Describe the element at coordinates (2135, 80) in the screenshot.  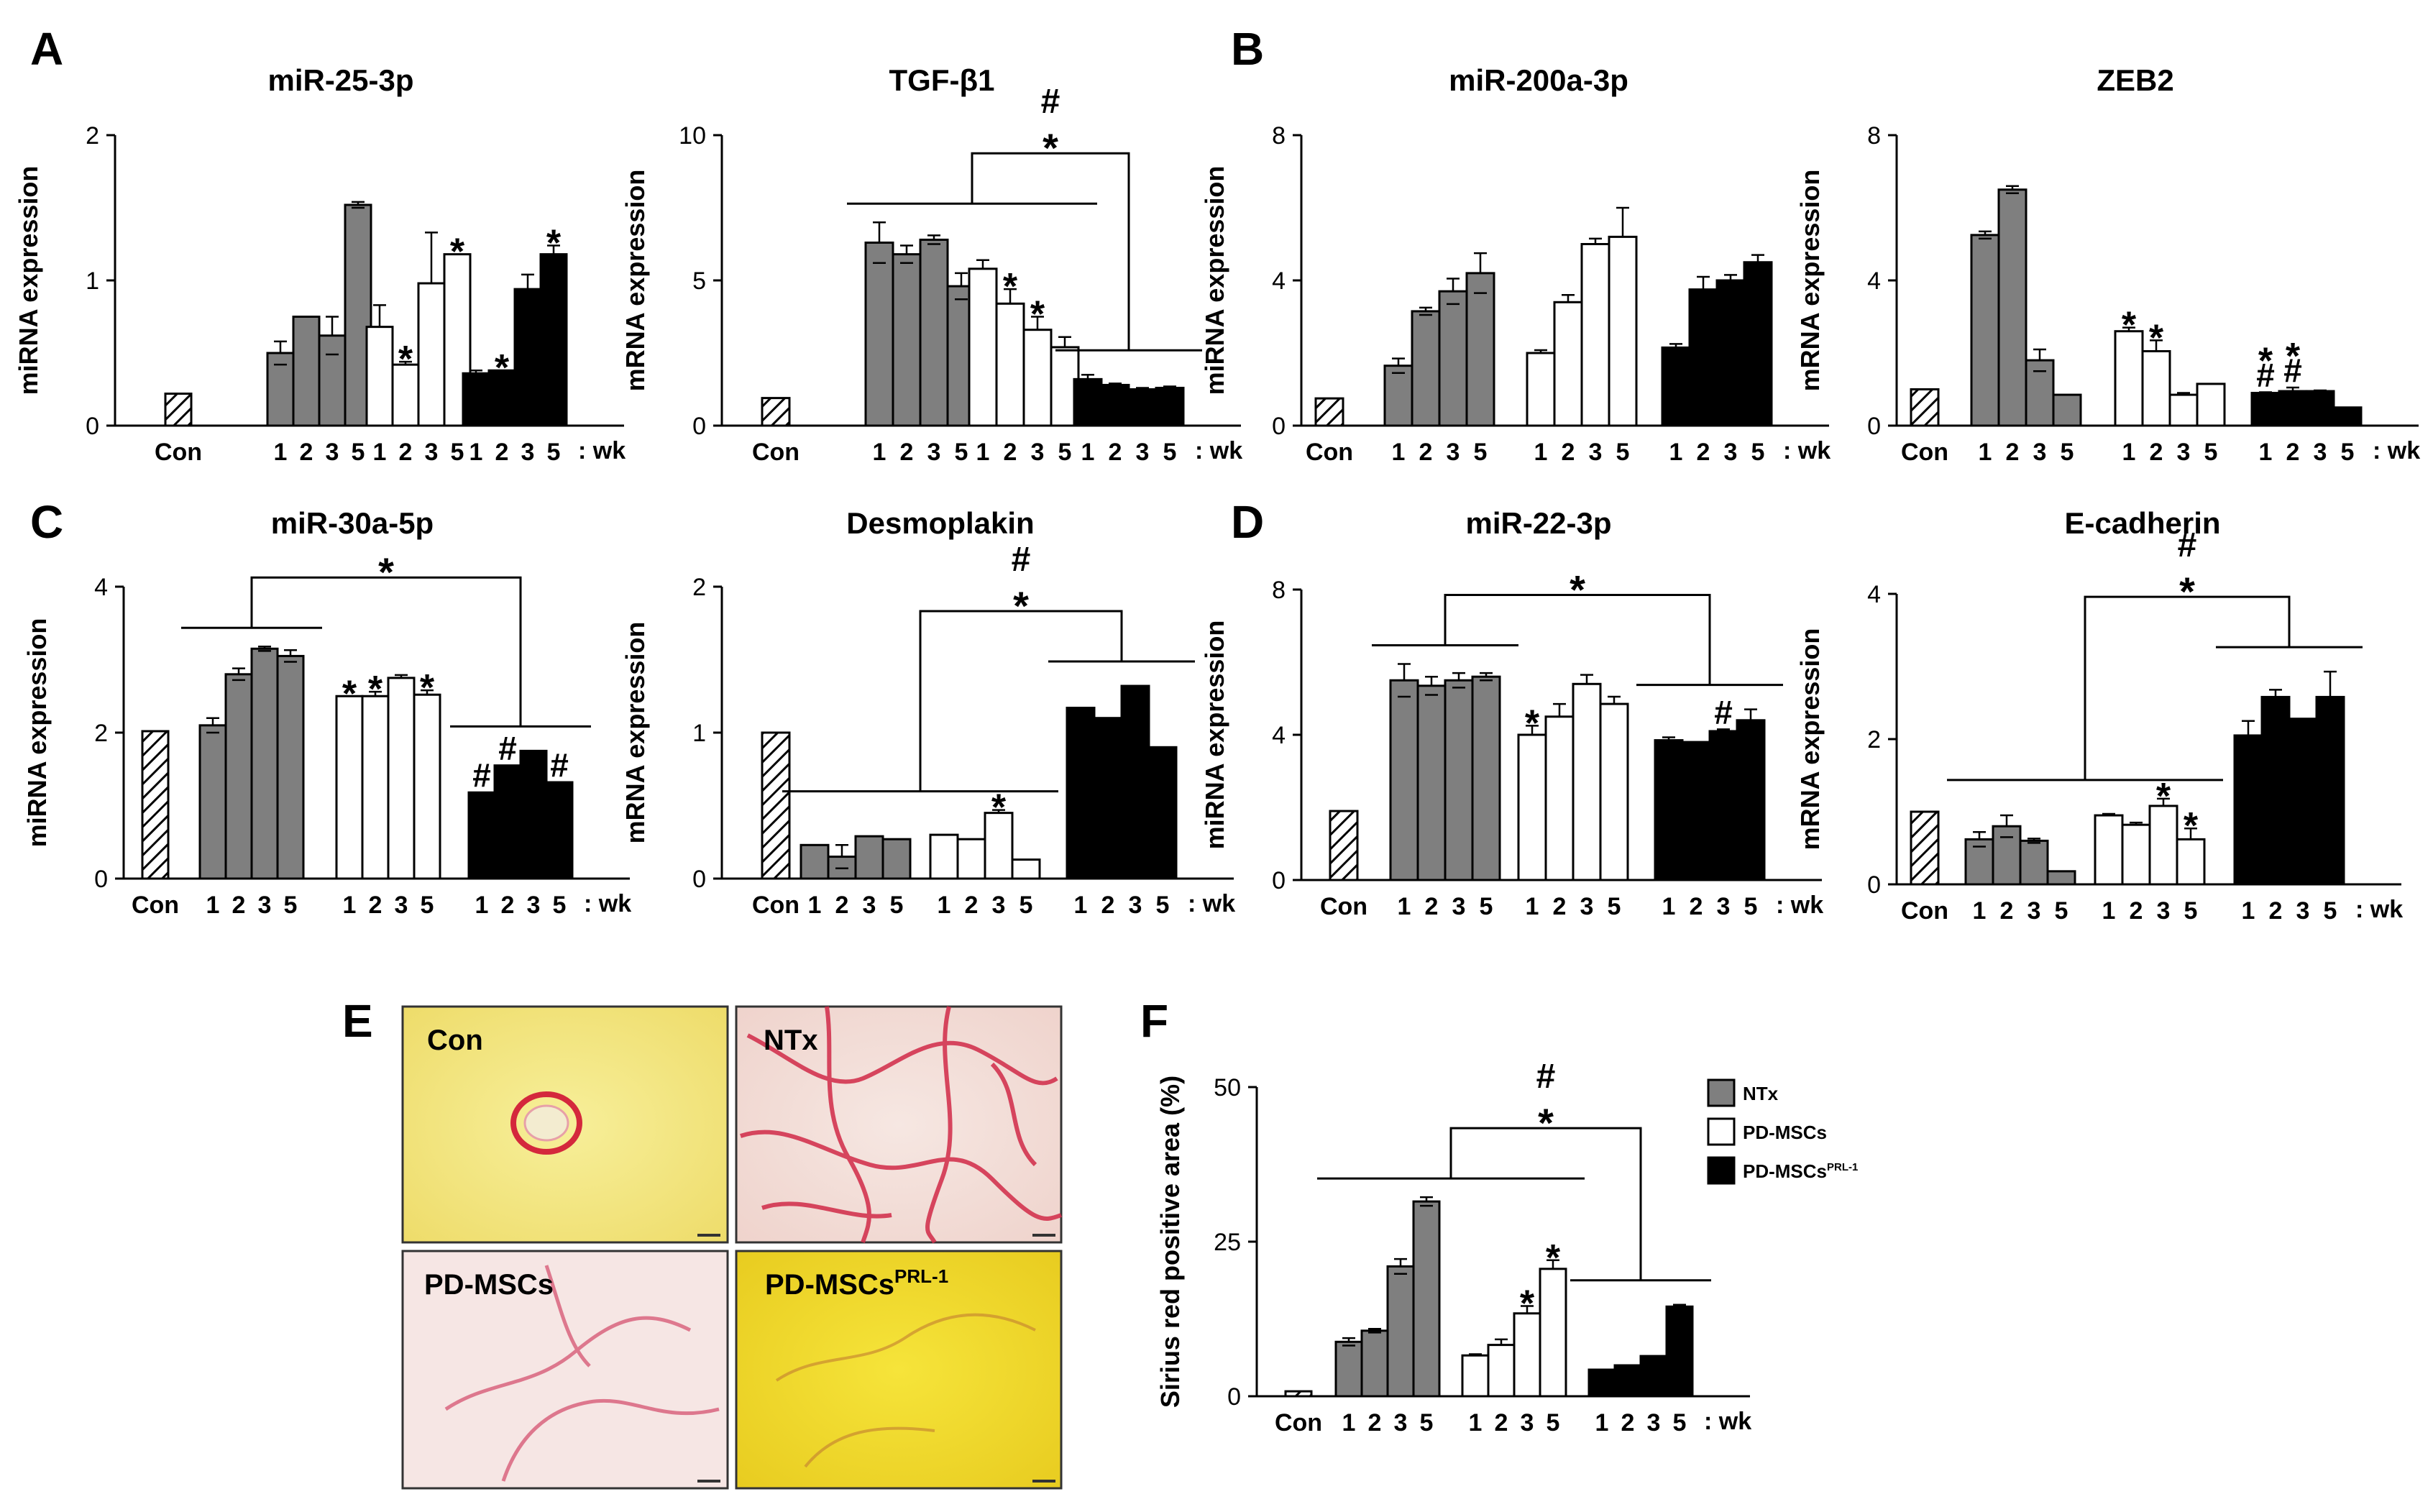
I see `chart-title: ZEB2` at that location.